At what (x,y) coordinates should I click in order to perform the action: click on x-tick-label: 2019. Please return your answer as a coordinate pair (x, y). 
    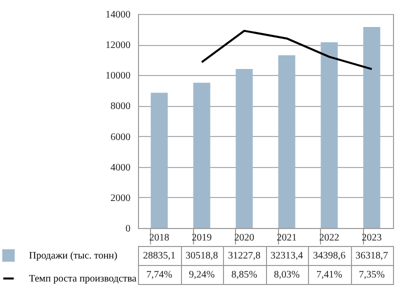
    Looking at the image, I should click on (202, 238).